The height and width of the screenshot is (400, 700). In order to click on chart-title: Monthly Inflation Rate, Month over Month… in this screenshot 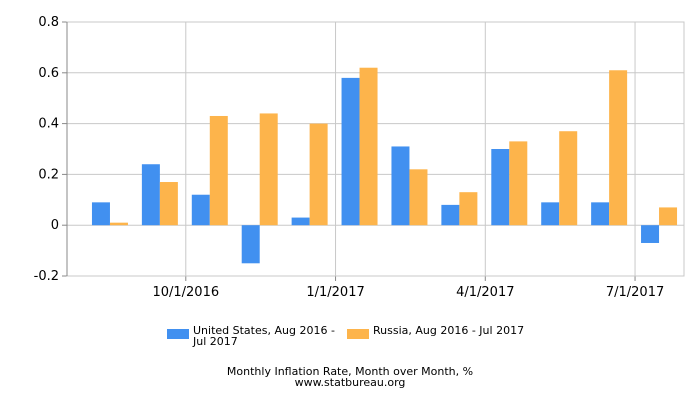, I will do `click(350, 371)`.